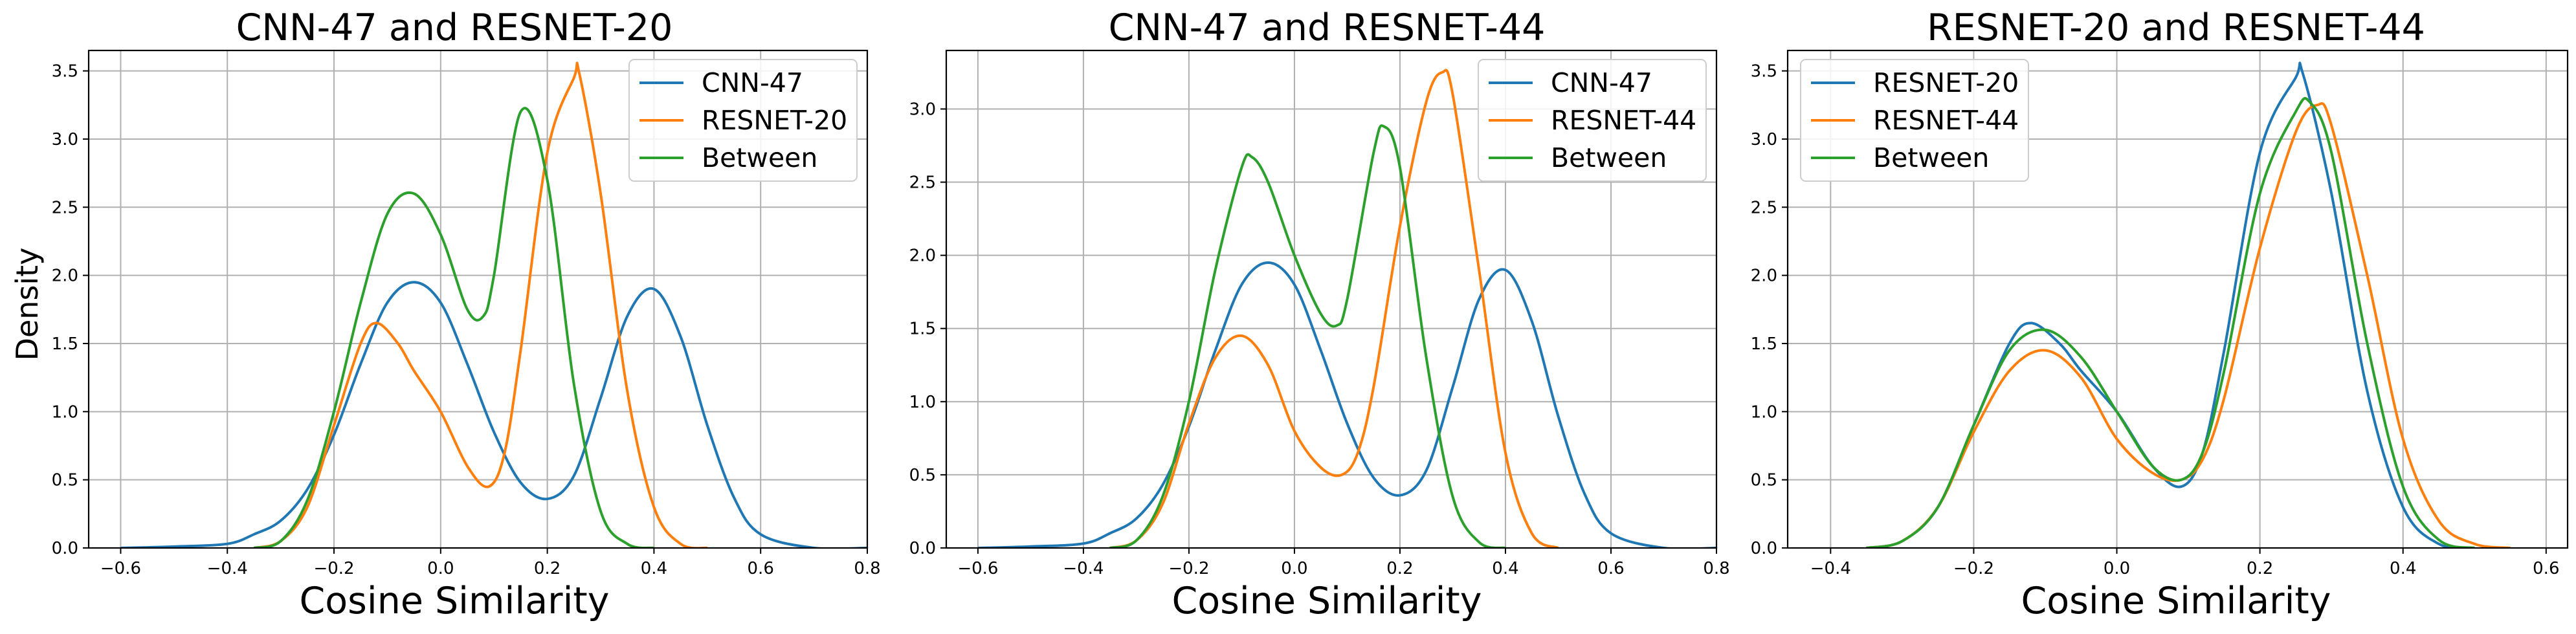  I want to click on legend: CNN-47 RESNET-44 Between, so click(1592, 120).